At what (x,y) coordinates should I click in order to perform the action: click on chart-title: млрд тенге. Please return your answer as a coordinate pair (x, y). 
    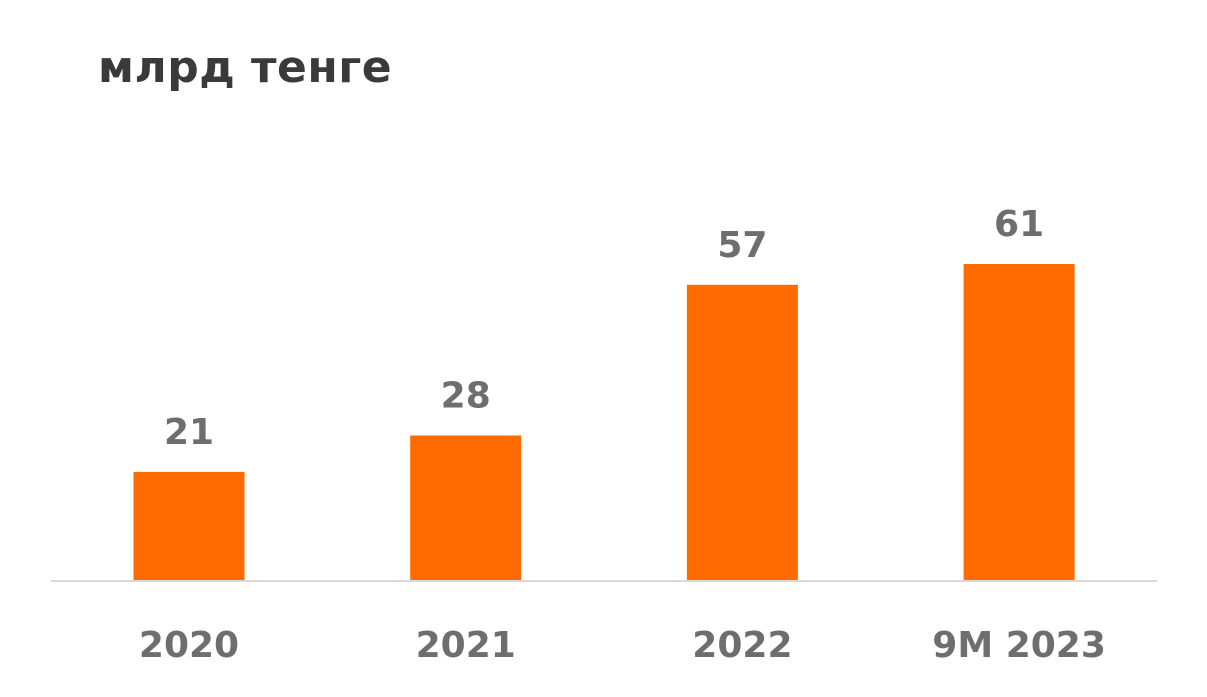
    Looking at the image, I should click on (245, 67).